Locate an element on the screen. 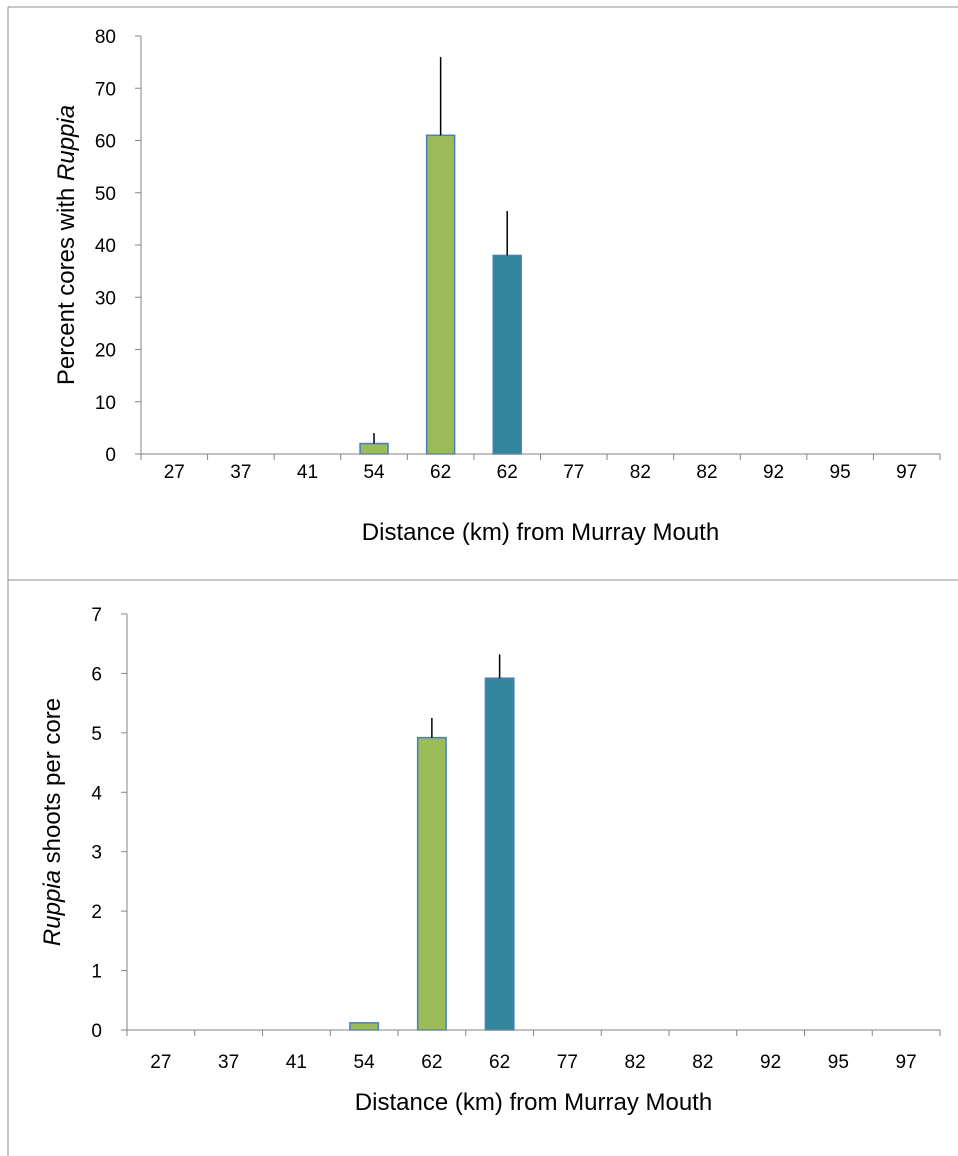  y-axis-title: Ruppia shoots per core is located at coordinates (52, 822).